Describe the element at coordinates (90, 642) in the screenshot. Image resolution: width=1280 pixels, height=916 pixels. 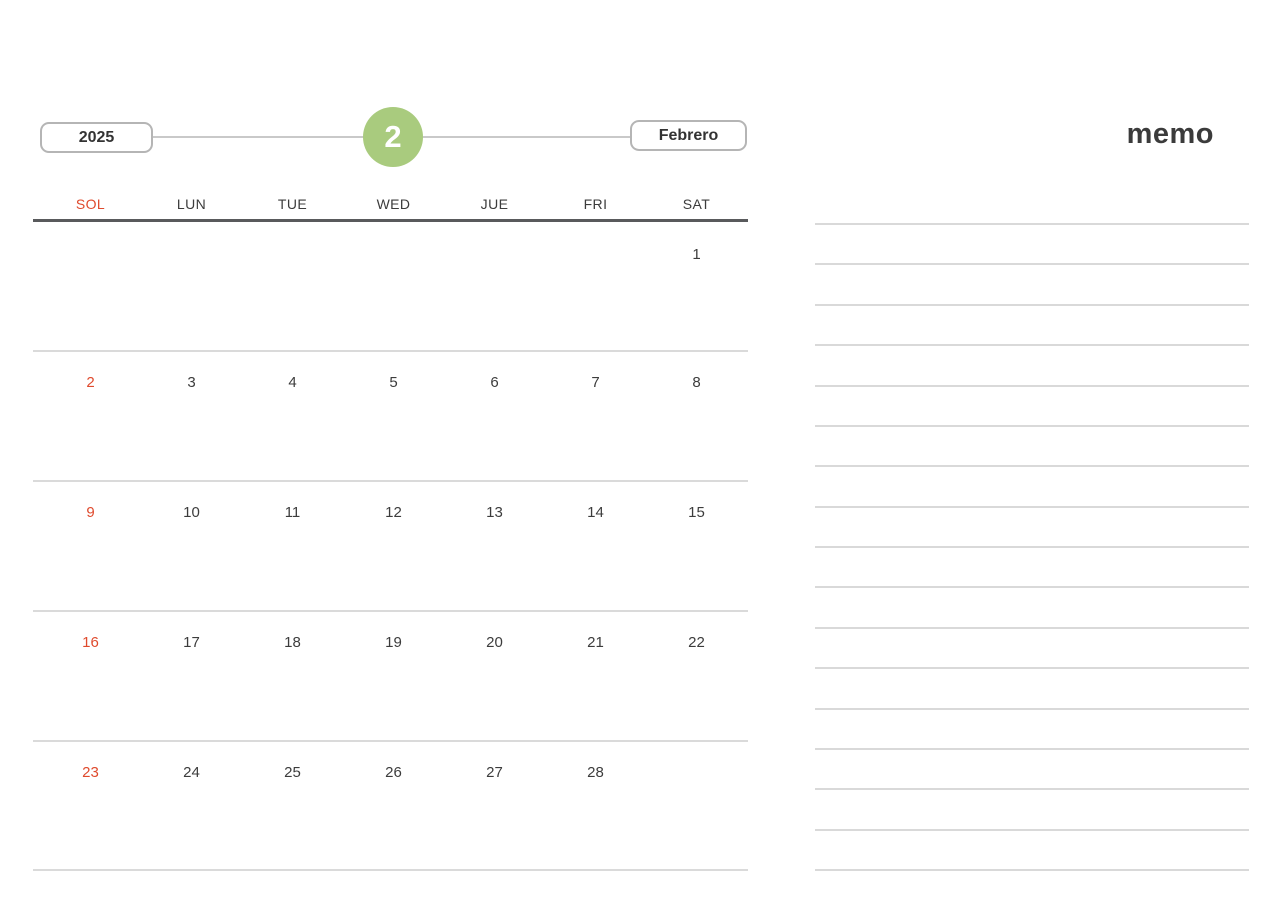
I see `date-cell-16: 16` at that location.